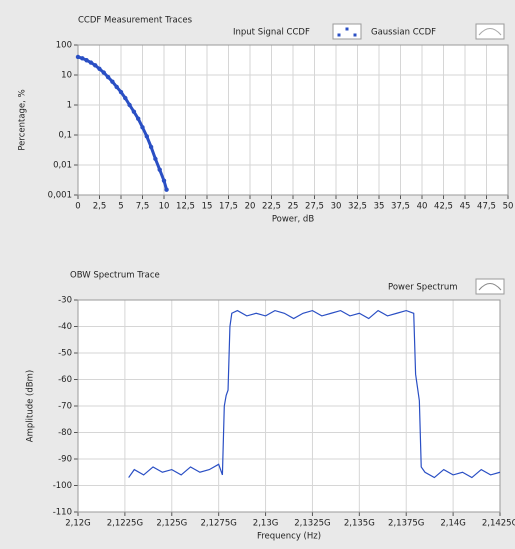  Describe the element at coordinates (135, 21) in the screenshot. I see `chart-title: CCDF Measurement Traces` at that location.